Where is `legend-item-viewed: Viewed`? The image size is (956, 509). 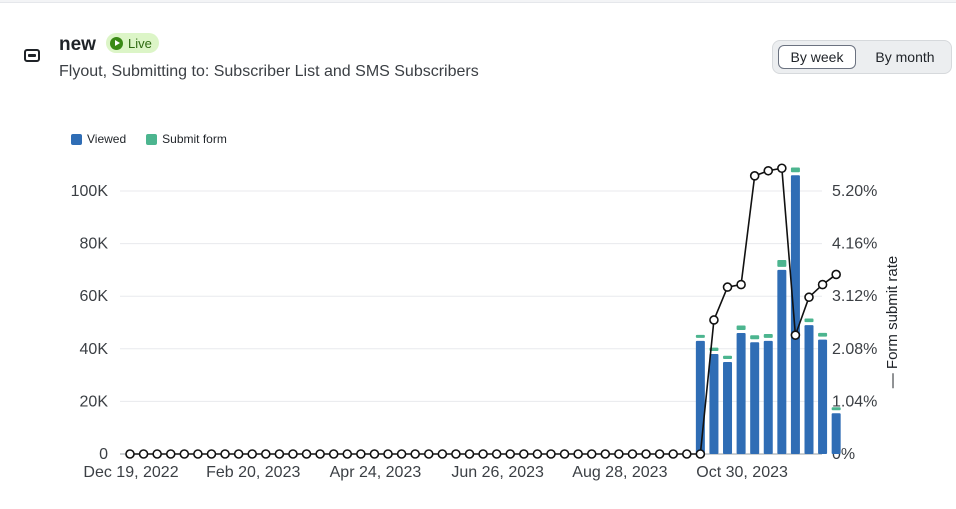
legend-item-viewed: Viewed is located at coordinates (98, 139).